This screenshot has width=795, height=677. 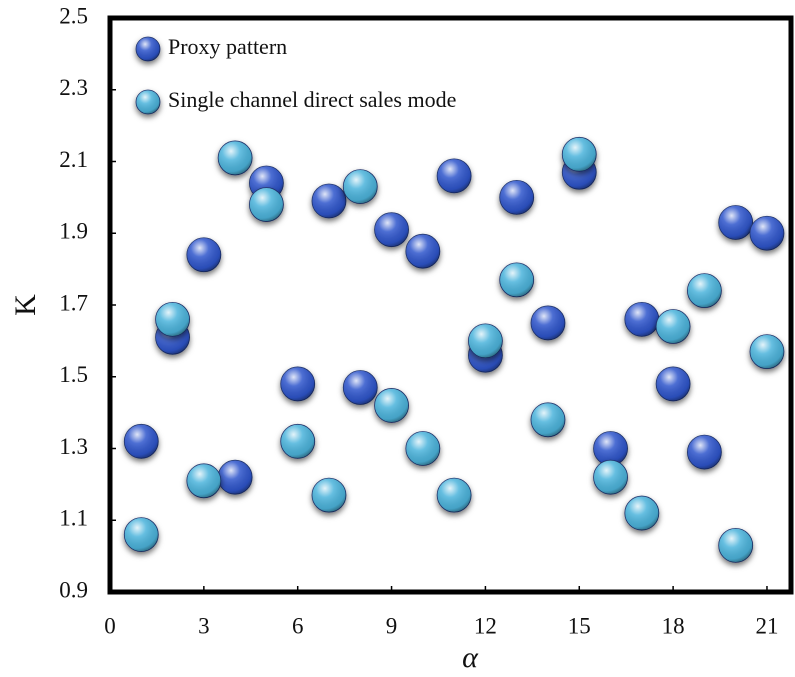 I want to click on y-tick-label: 1.7, so click(x=73, y=302).